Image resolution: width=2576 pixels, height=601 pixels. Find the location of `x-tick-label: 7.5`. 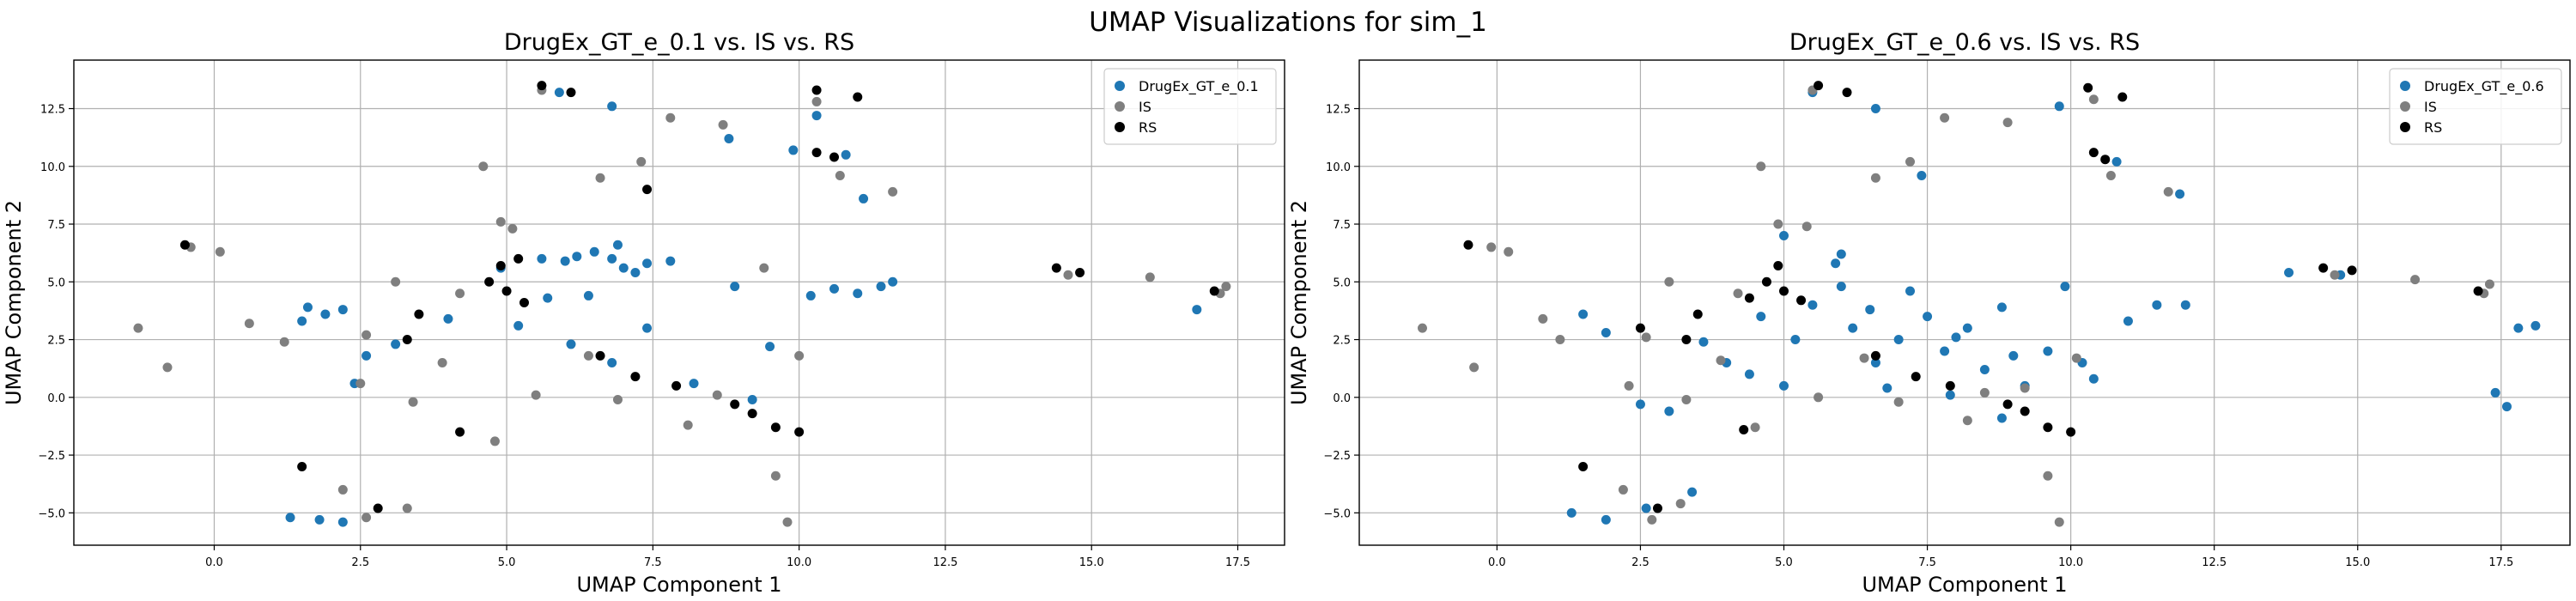

x-tick-label: 7.5 is located at coordinates (1927, 562).